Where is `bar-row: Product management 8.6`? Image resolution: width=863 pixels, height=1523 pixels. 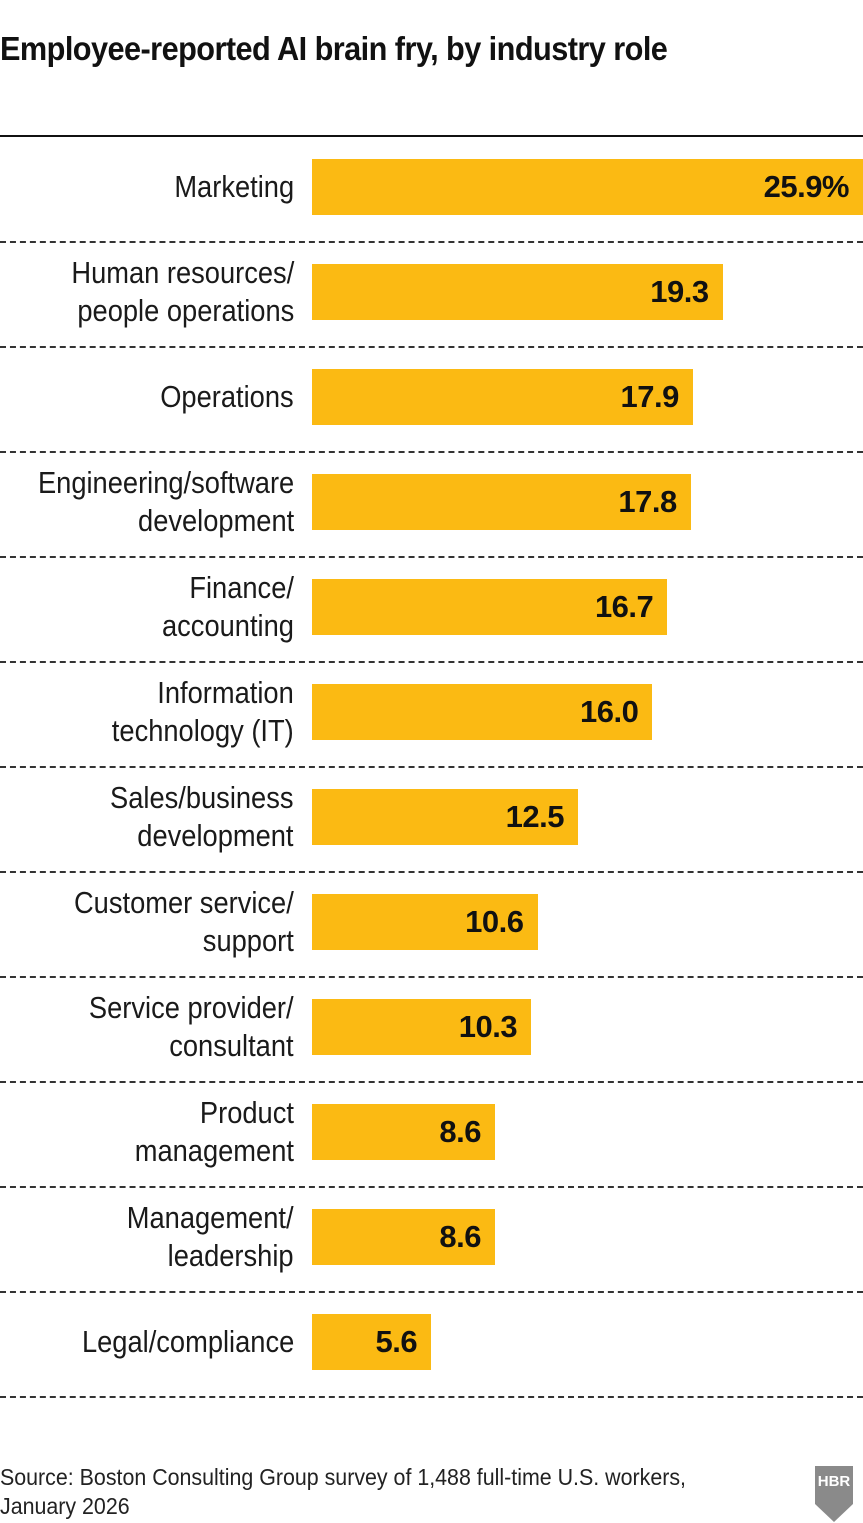
bar-row: Product management 8.6 is located at coordinates (431, 1135).